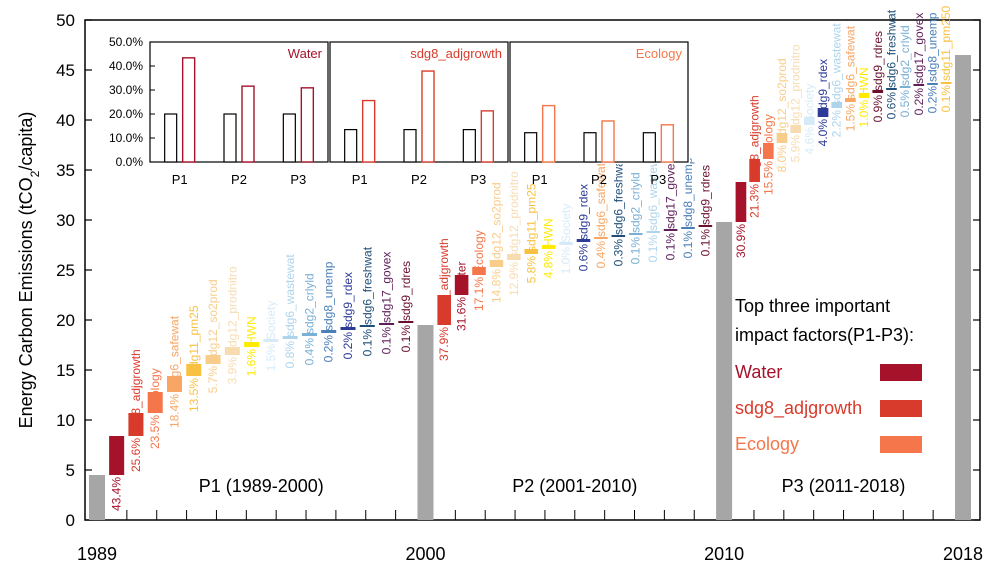  I want to click on factor-share-label: 1.5%, so click(271, 358).